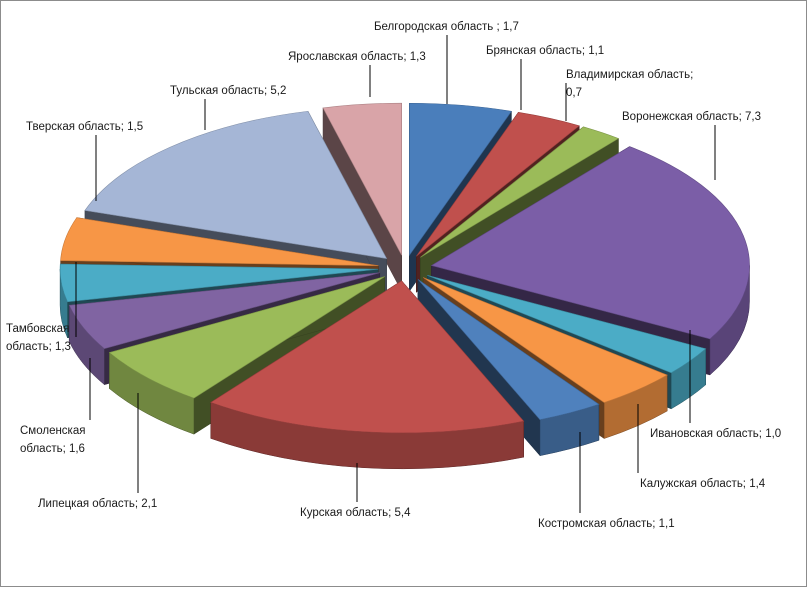 This screenshot has width=809, height=589. I want to click on slice-8-top, so click(367, 357).